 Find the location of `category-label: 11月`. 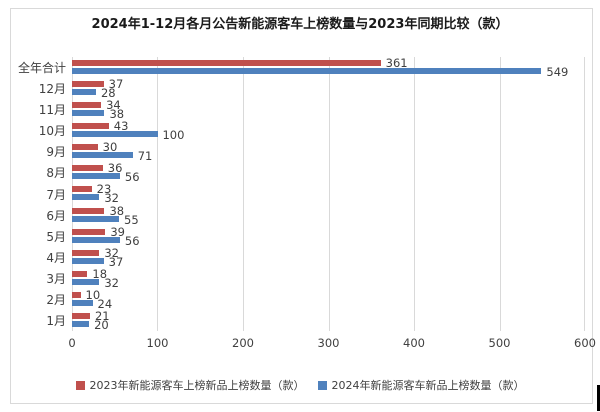

category-label: 11月 is located at coordinates (52, 110).